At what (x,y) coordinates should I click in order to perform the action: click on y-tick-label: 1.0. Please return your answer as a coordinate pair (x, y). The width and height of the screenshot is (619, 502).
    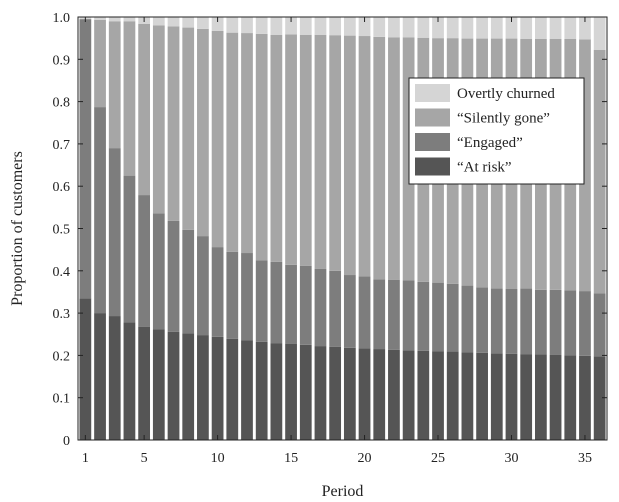
    Looking at the image, I should click on (62, 18).